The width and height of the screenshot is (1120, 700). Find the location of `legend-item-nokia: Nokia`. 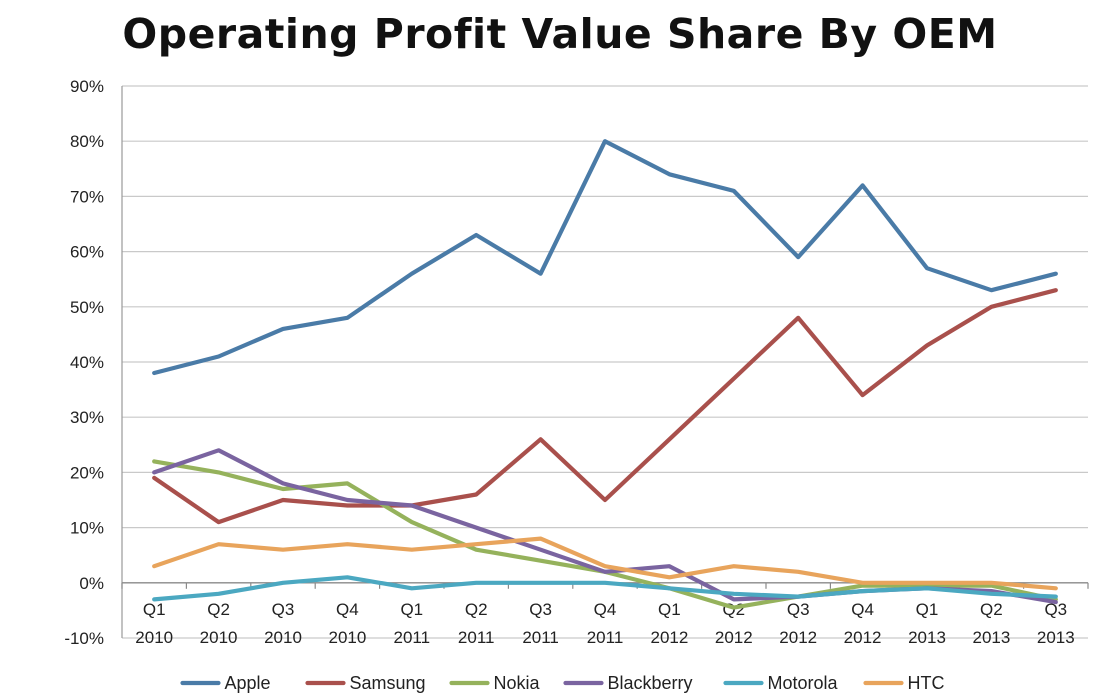

legend-item-nokia: Nokia is located at coordinates (495, 683).